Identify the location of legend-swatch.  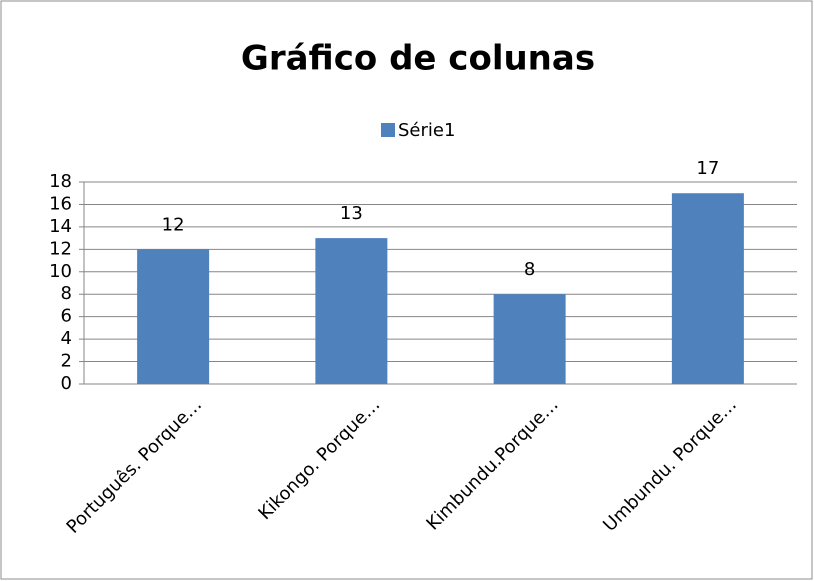
(388, 130).